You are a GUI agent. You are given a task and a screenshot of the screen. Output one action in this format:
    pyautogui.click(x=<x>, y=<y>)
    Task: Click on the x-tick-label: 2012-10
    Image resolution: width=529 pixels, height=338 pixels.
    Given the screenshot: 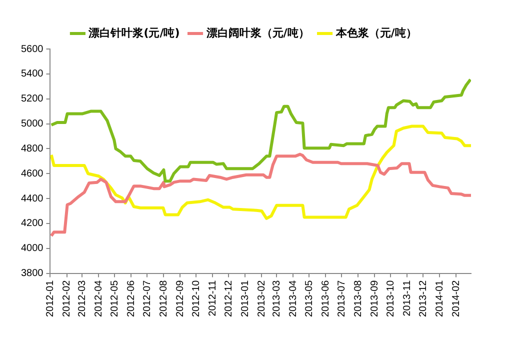 What is the action you would take?
    pyautogui.click(x=196, y=299)
    